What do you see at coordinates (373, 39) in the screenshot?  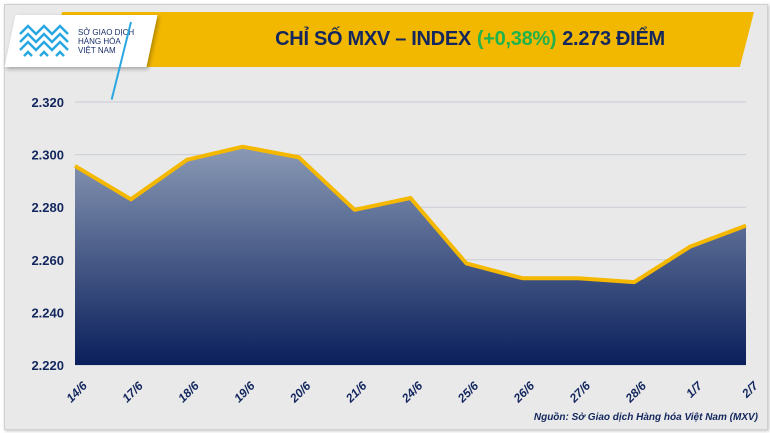 I see `title-prefix: CHỈ SỐ MXV – INDEX` at bounding box center [373, 39].